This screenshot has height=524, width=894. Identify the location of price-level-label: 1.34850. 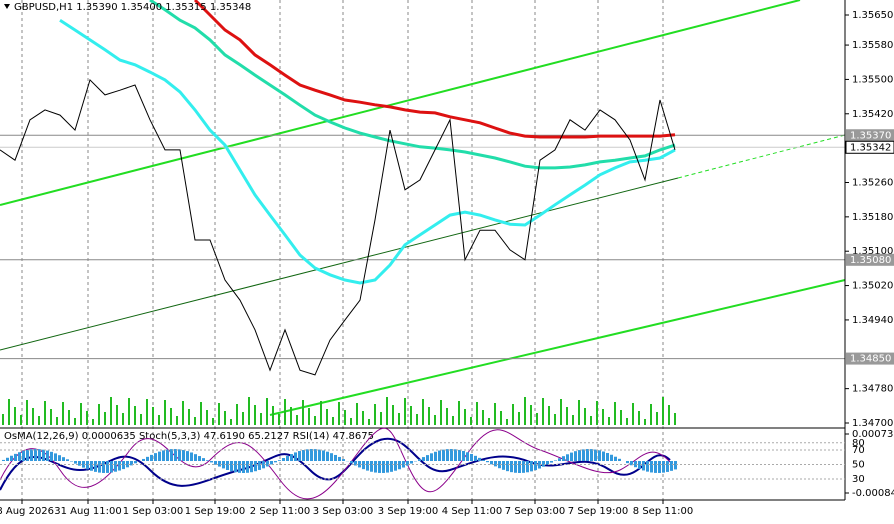
(870, 359).